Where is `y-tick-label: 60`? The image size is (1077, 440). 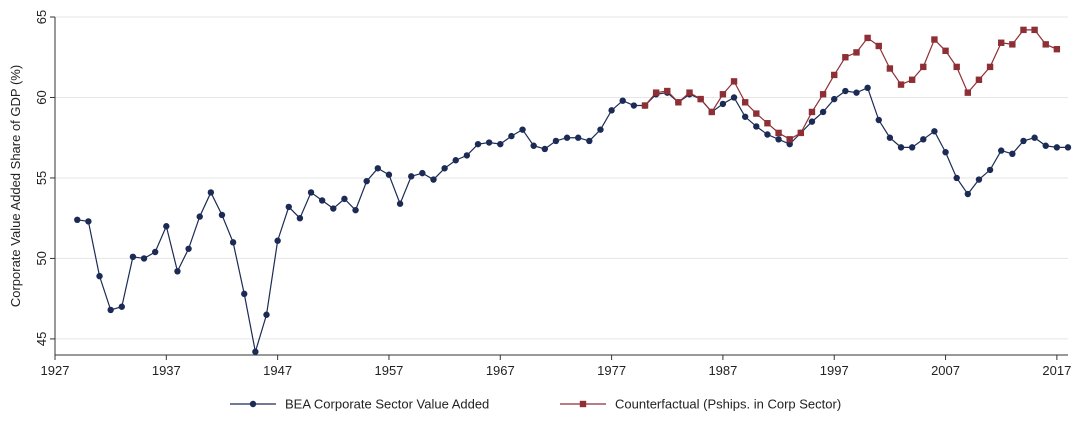
y-tick-label: 60 is located at coordinates (41, 97).